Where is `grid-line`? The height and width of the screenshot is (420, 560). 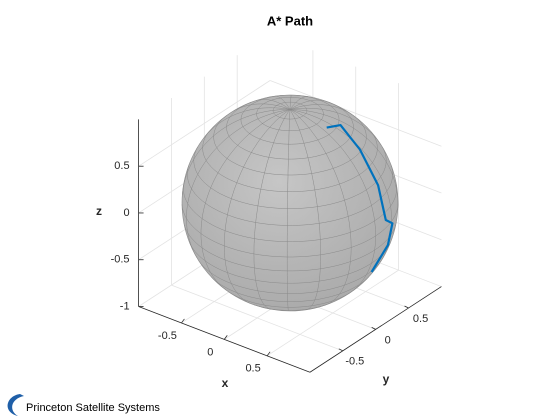
grid-line is located at coordinates (332, 313).